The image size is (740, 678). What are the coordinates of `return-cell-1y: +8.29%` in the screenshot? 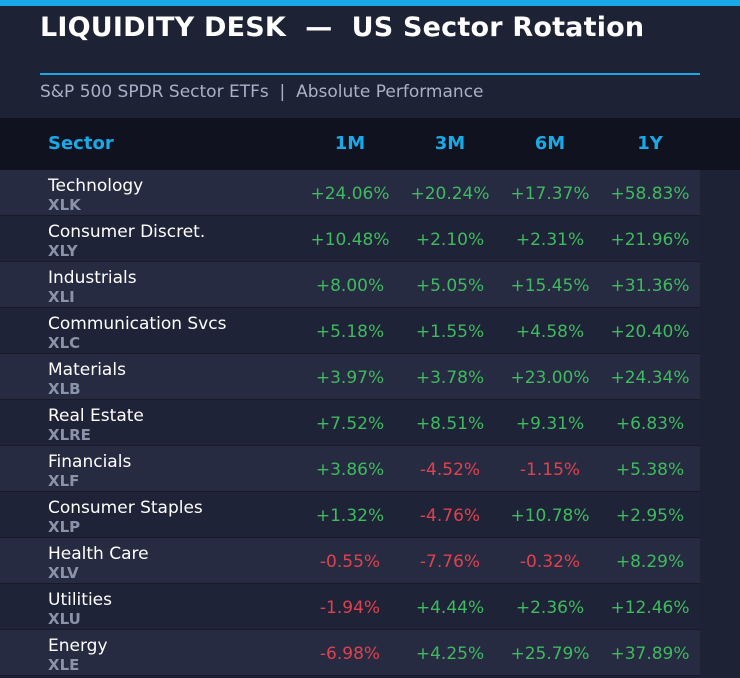 It's located at (650, 562).